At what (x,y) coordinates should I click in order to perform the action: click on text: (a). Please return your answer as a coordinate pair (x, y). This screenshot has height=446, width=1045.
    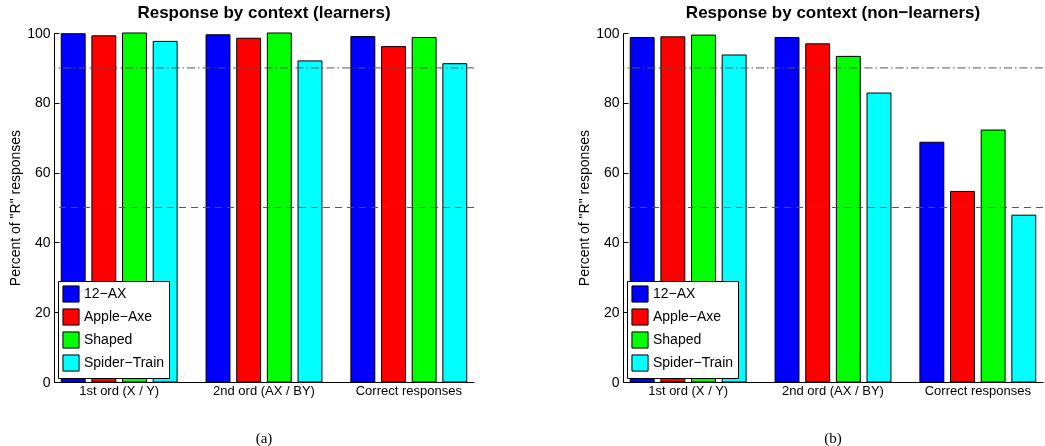
    Looking at the image, I should click on (264, 438).